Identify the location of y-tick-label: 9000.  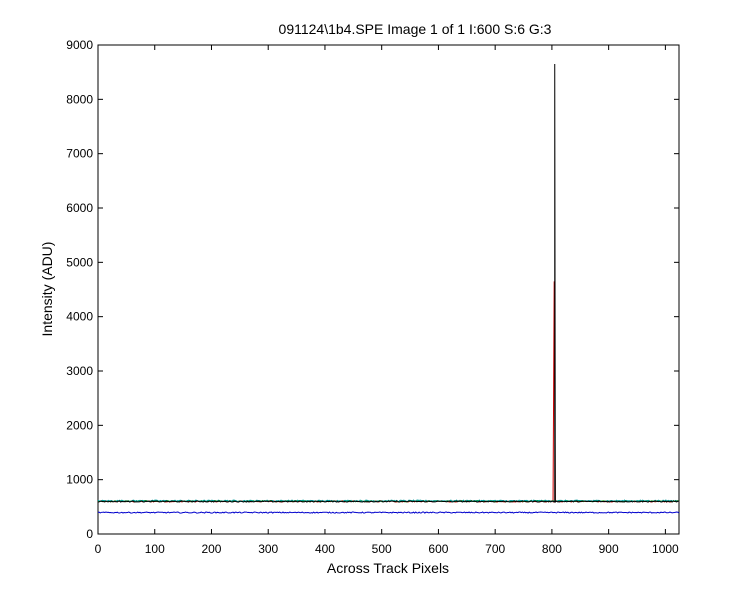
(79, 45).